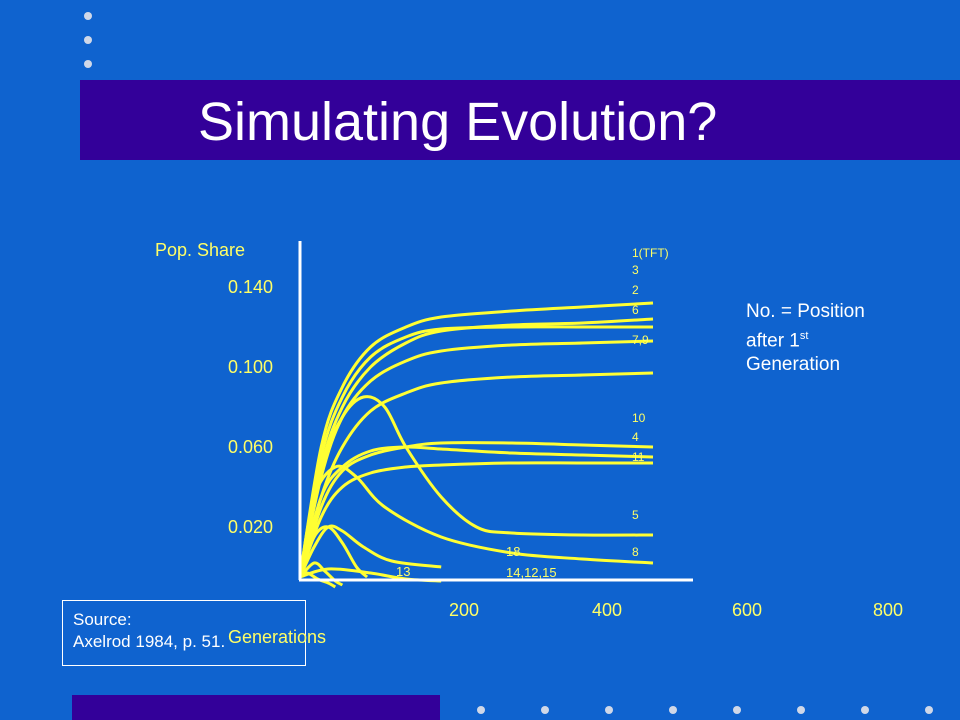 The height and width of the screenshot is (720, 960). What do you see at coordinates (635, 437) in the screenshot?
I see `series-label: 4` at bounding box center [635, 437].